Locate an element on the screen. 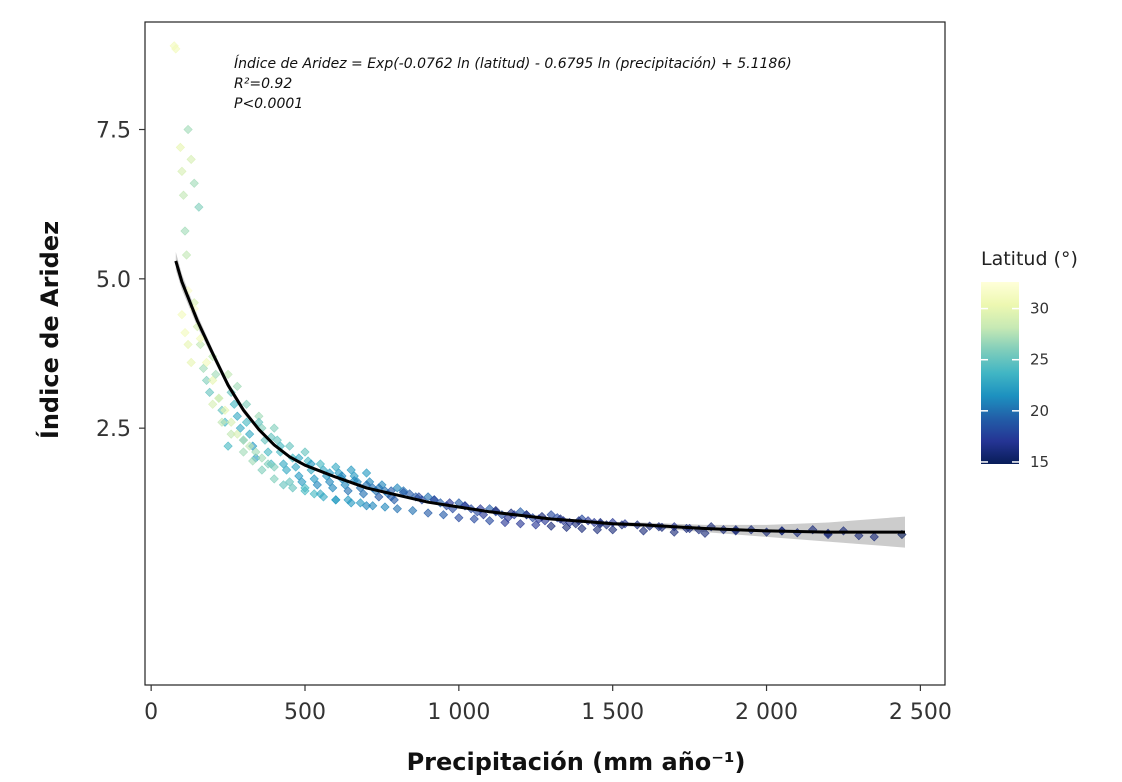 Image resolution: width=1122 pixels, height=782 pixels. legend-colorbar is located at coordinates (1000, 373).